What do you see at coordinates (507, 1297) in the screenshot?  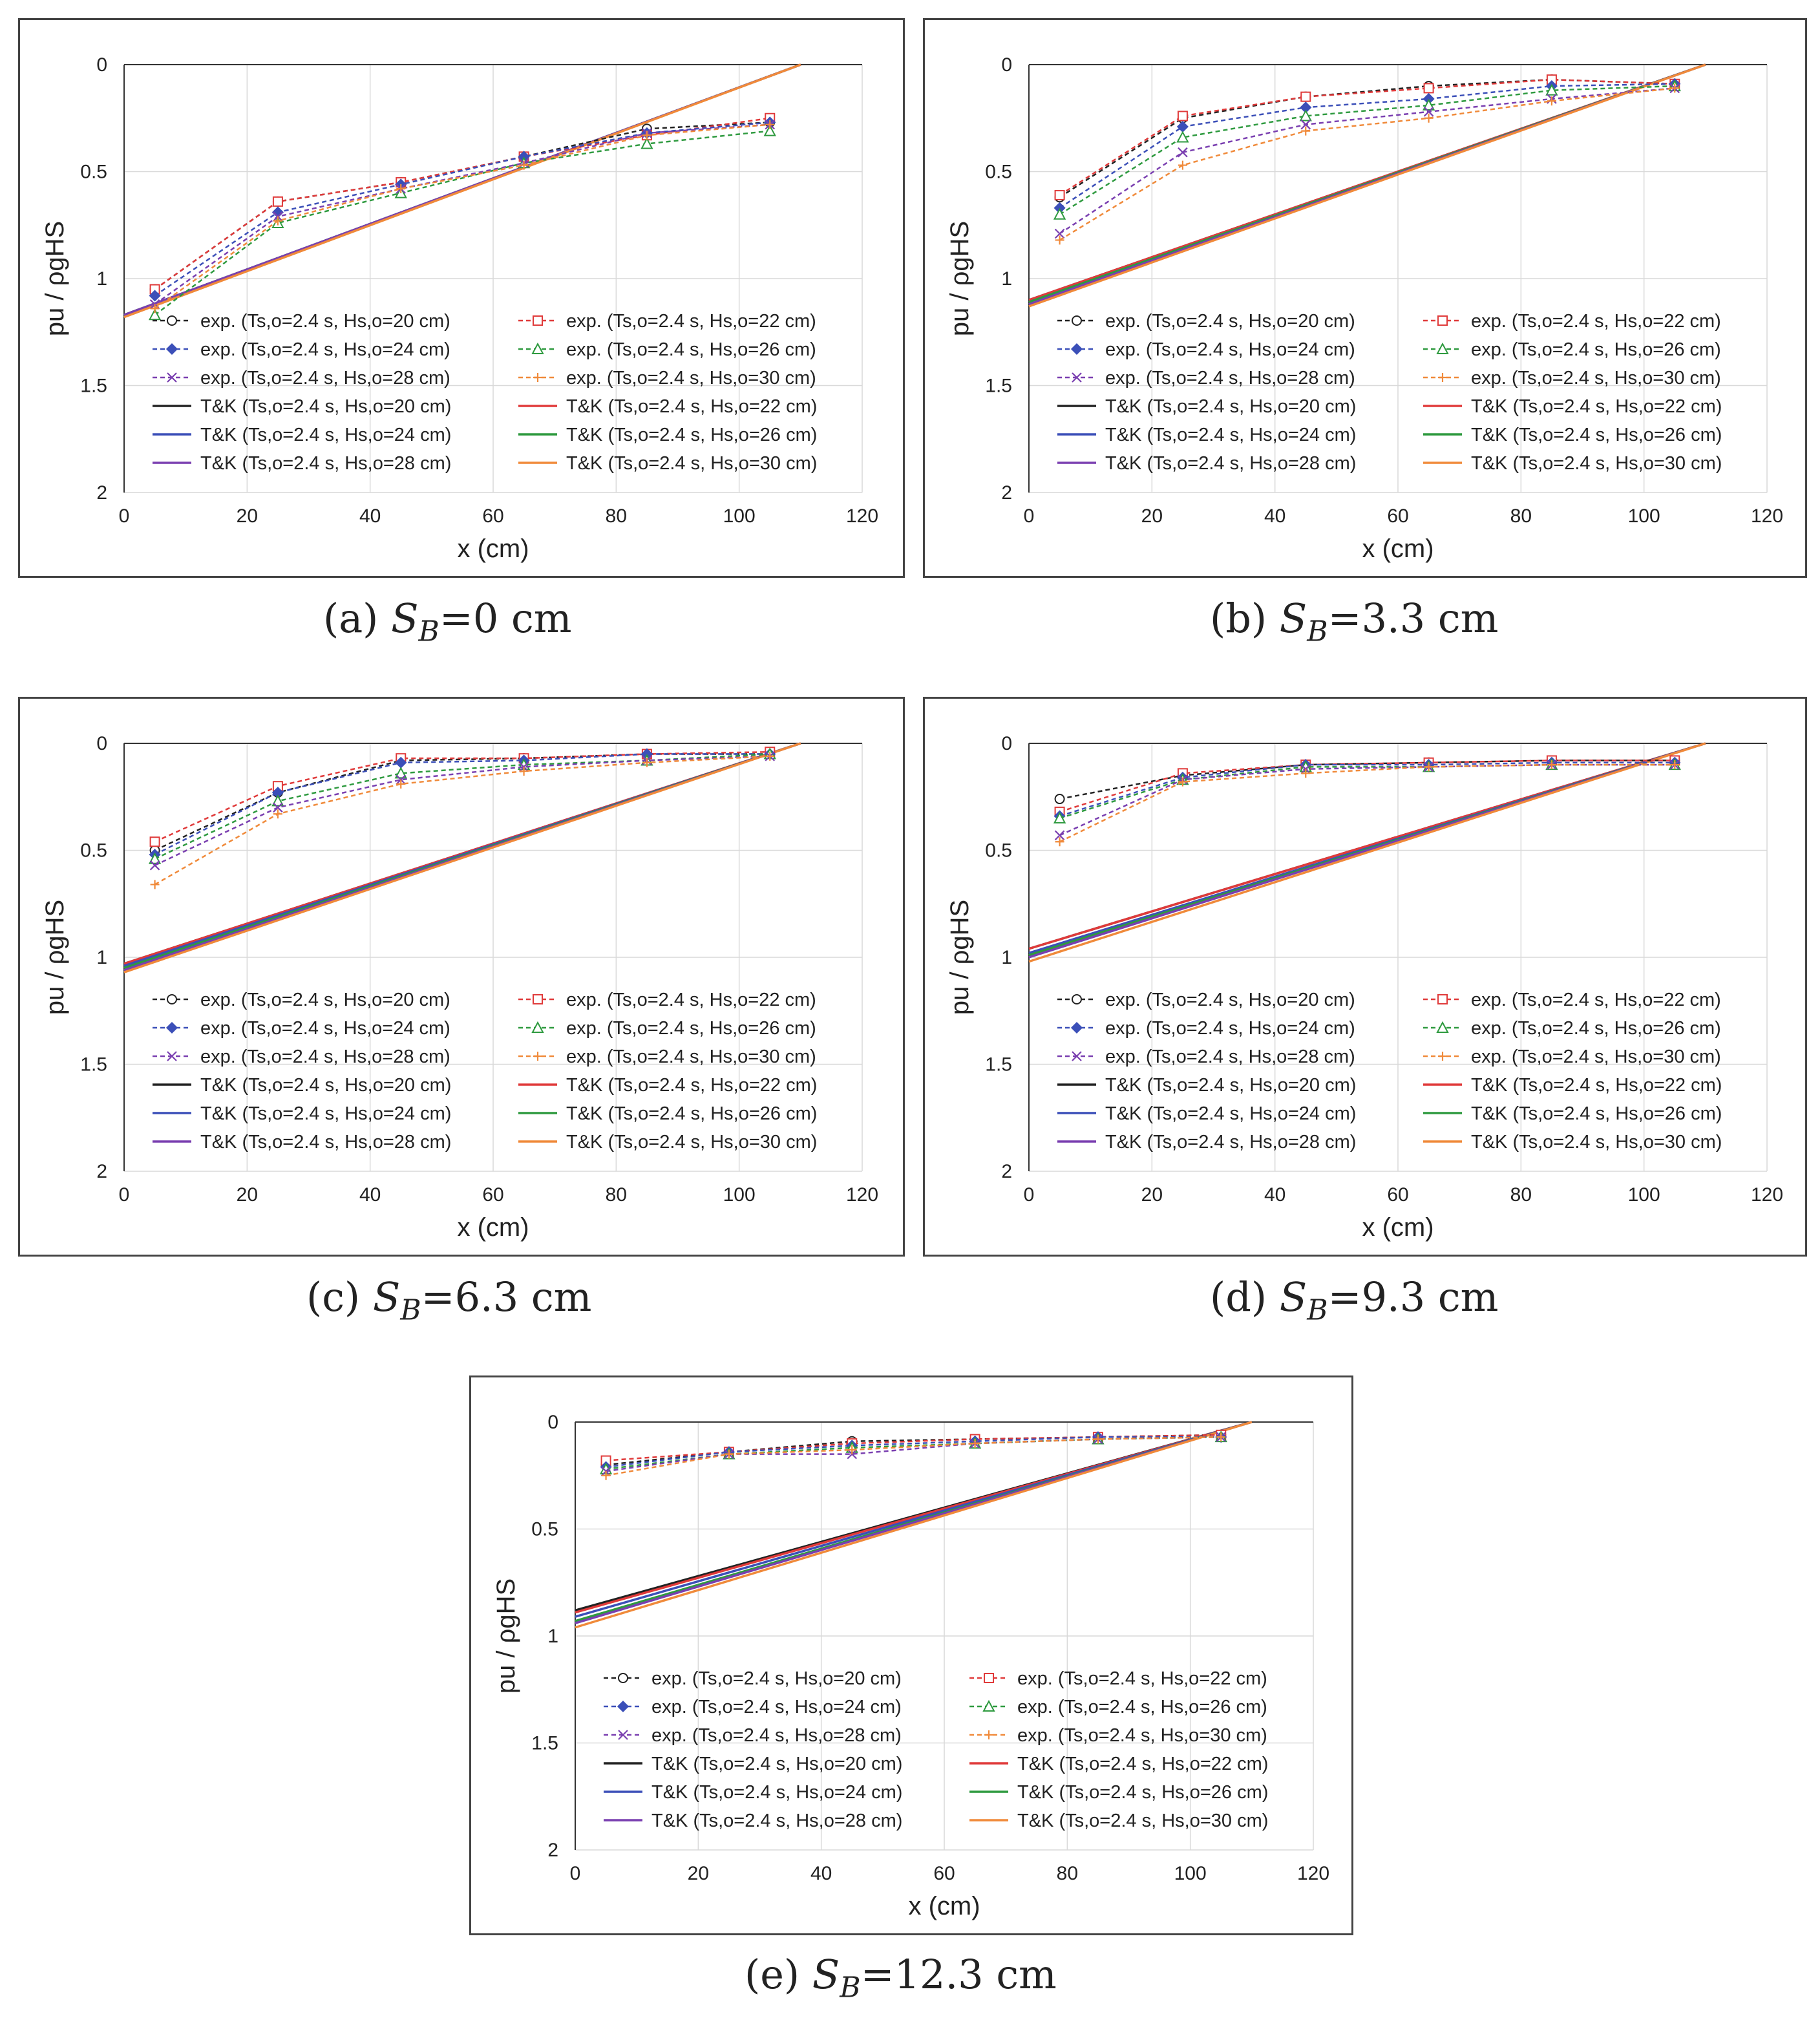 I see `caption-value: =6.3 cm` at bounding box center [507, 1297].